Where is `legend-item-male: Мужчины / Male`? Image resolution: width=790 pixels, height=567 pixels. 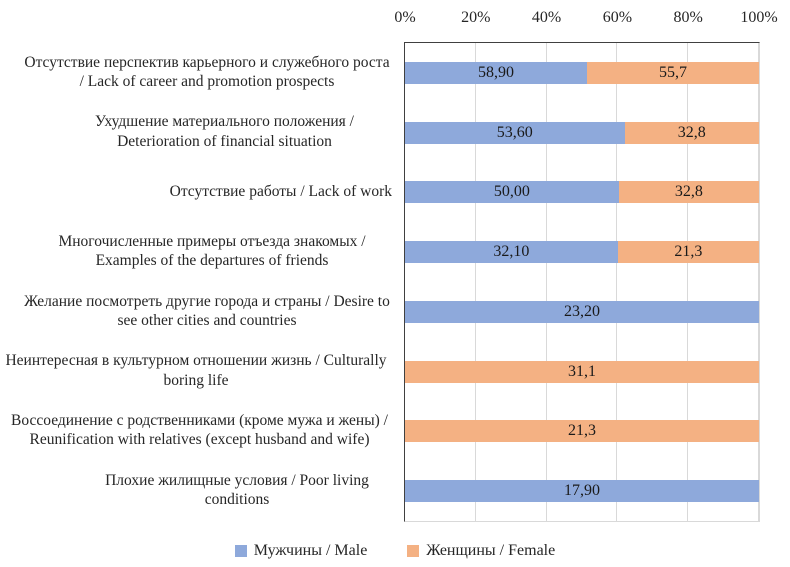 legend-item-male: Мужчины / Male is located at coordinates (301, 551).